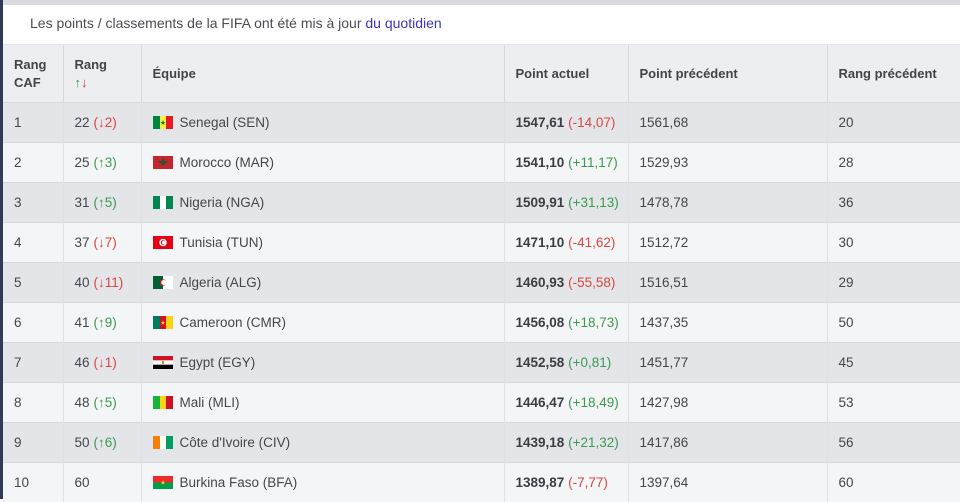  Describe the element at coordinates (163, 322) in the screenshot. I see `cmr-flag-icon` at that location.